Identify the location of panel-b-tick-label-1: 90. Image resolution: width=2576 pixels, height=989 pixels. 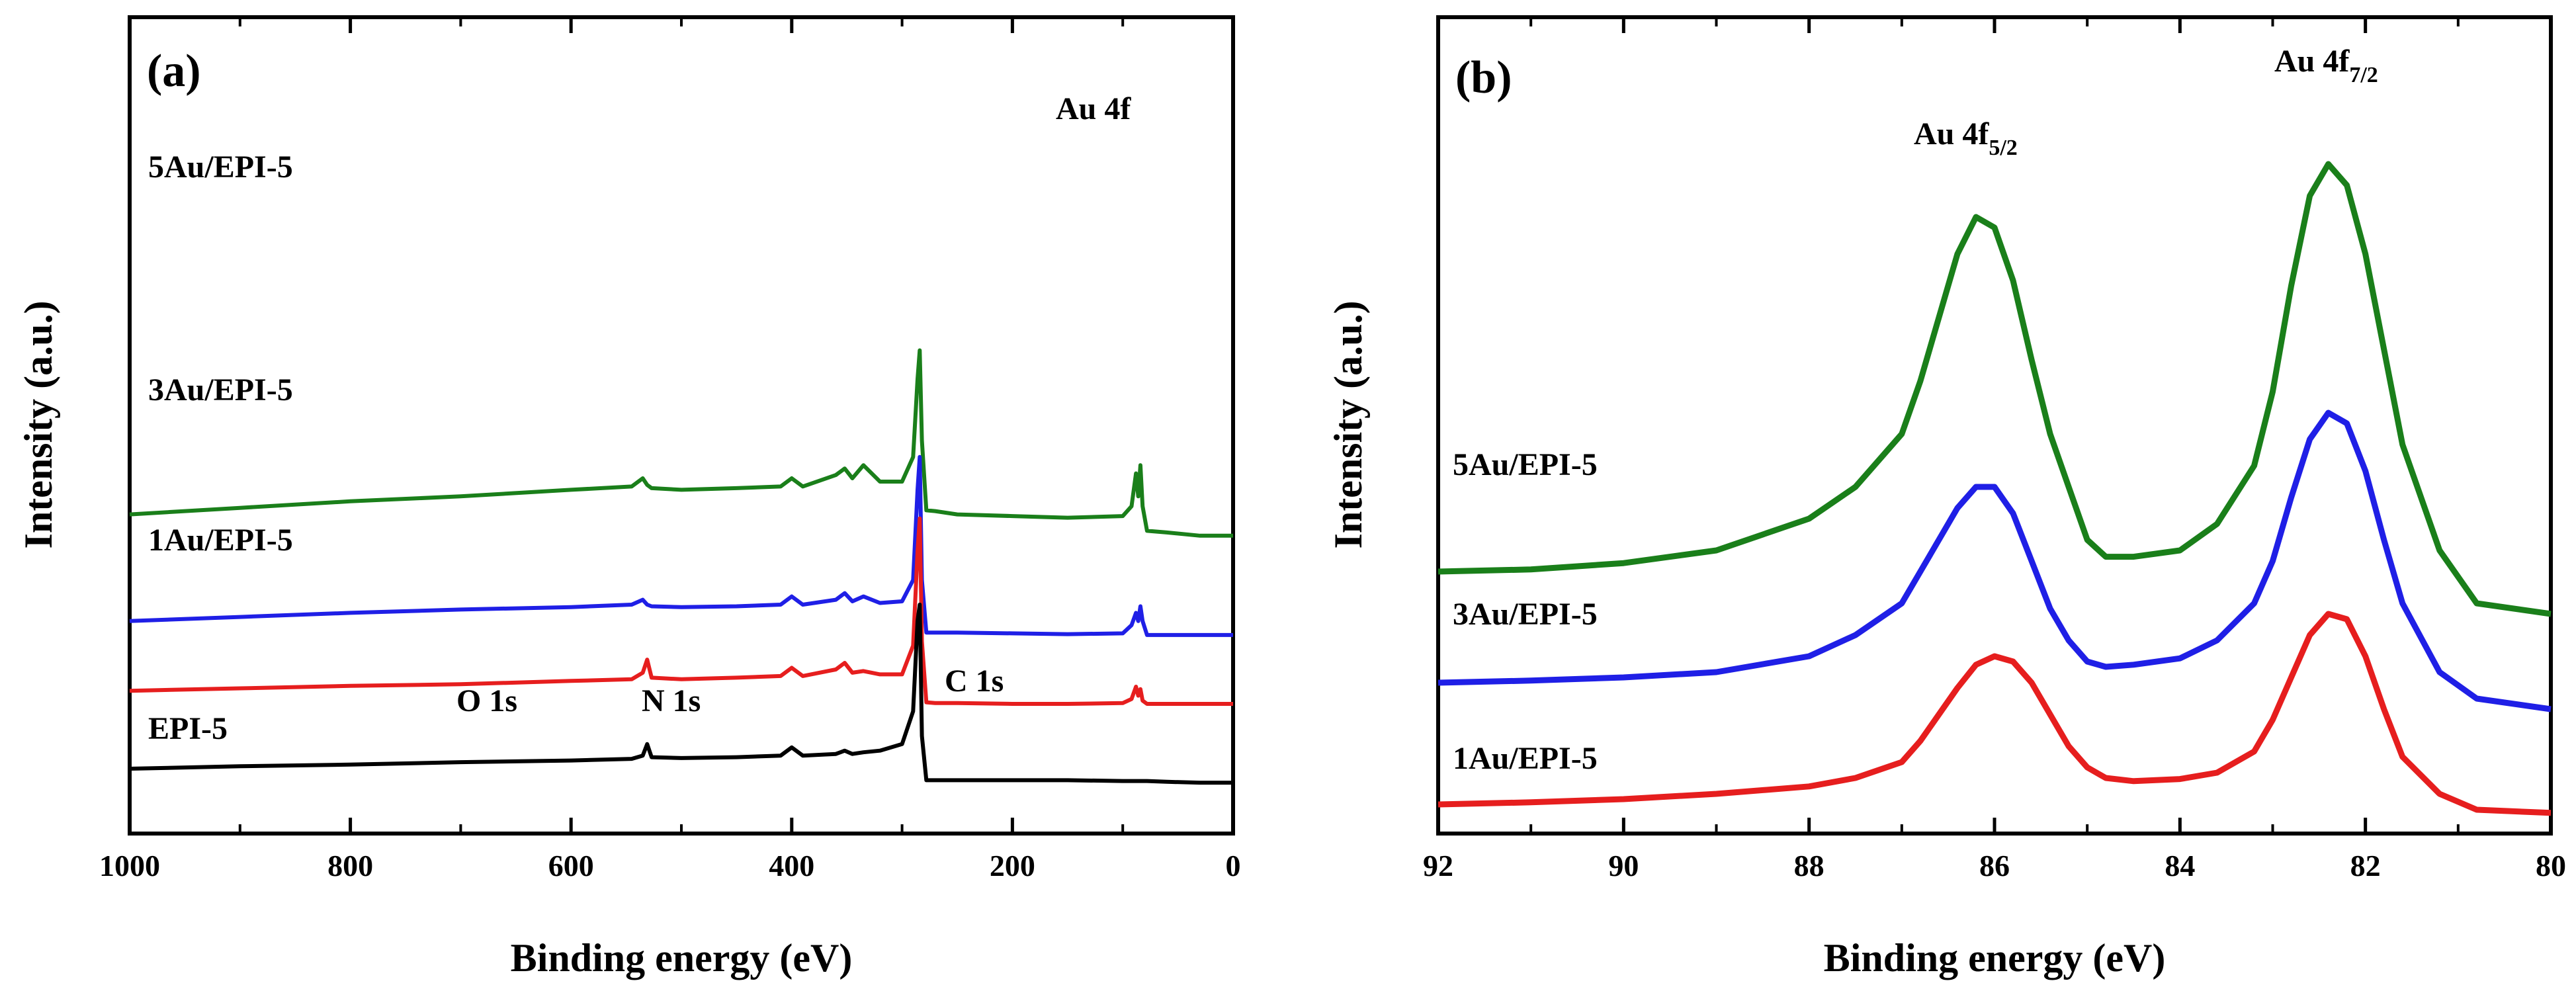
(1623, 865).